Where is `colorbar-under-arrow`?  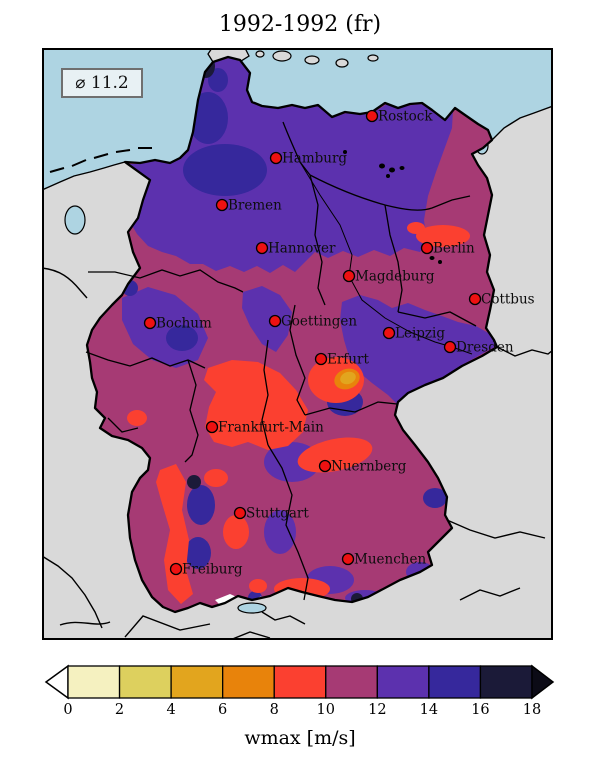 colorbar-under-arrow is located at coordinates (56, 682).